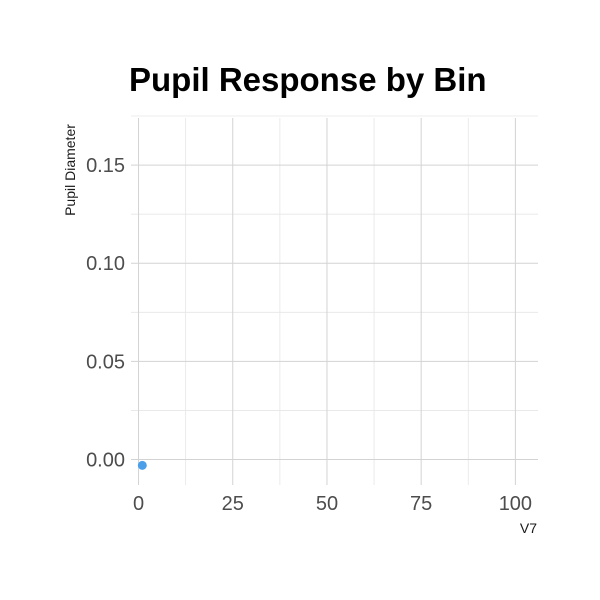  I want to click on y-axis-label: Pupil Diameter, so click(70, 170).